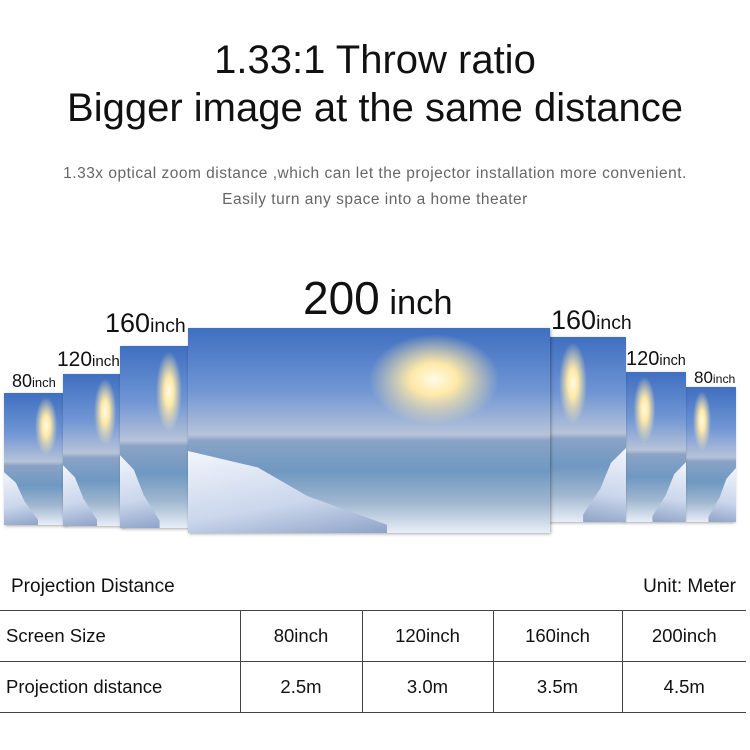  Describe the element at coordinates (94, 450) in the screenshot. I see `screen-image-120-left` at that location.